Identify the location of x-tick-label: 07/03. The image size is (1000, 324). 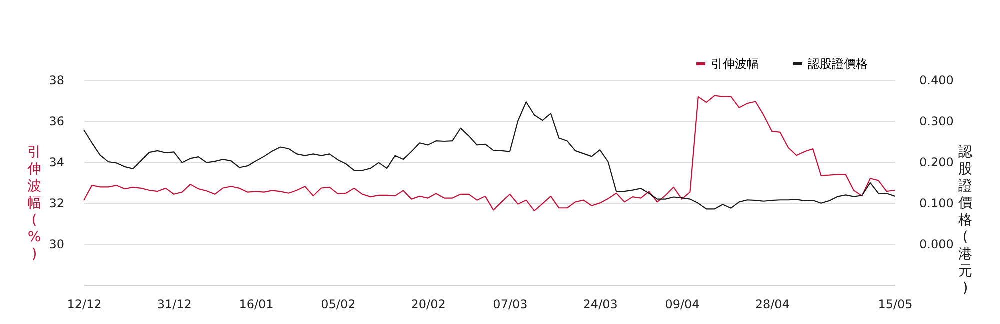
(510, 305).